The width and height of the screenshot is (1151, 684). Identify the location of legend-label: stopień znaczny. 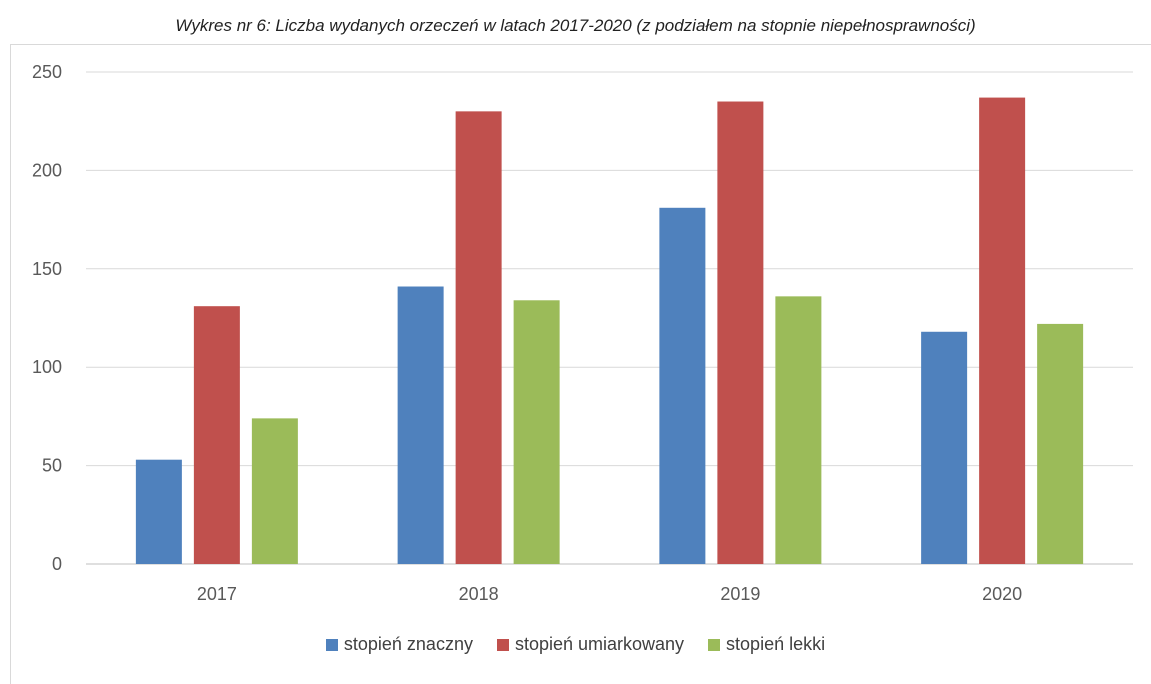
(408, 644).